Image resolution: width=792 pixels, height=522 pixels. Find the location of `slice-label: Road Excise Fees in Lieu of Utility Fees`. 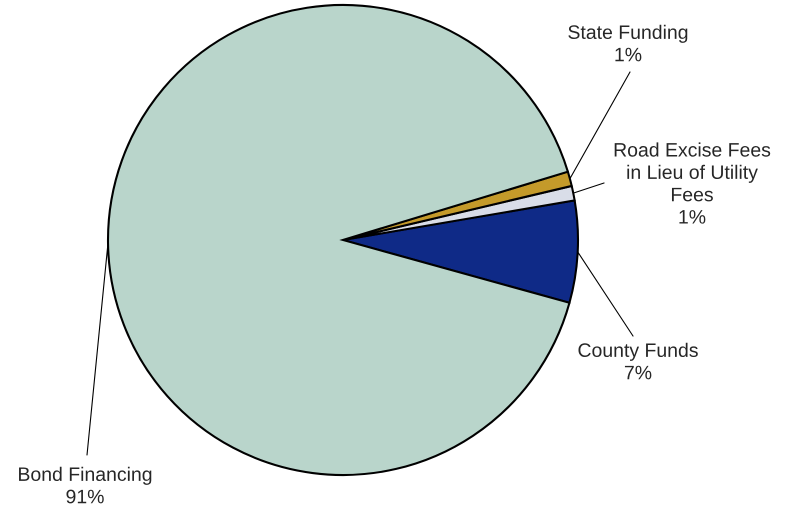

slice-label: Road Excise Fees in Lieu of Utility Fees is located at coordinates (692, 172).